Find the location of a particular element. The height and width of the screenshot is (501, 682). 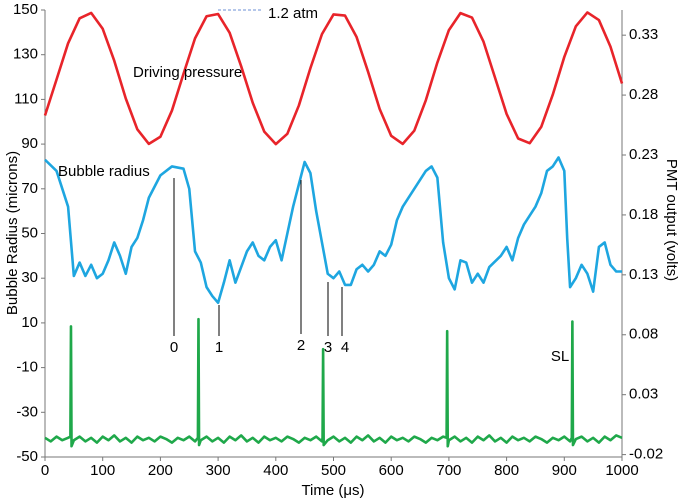

y2-tick-label: 0.23 is located at coordinates (643, 154).